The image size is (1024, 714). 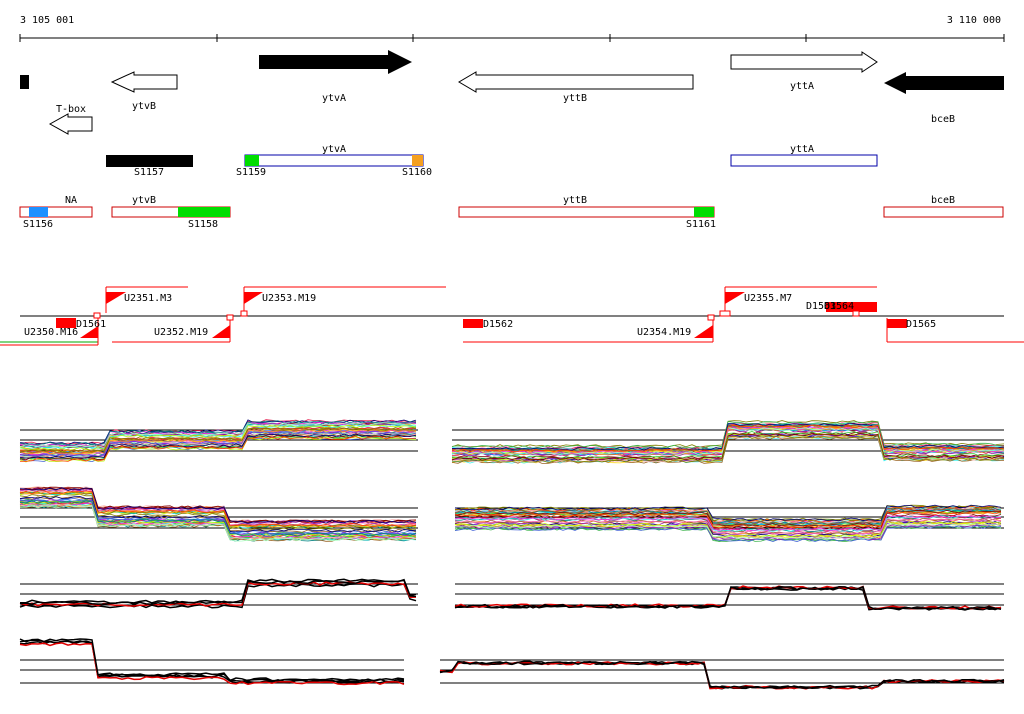 I want to click on segment-bceB-box, so click(x=943, y=212).